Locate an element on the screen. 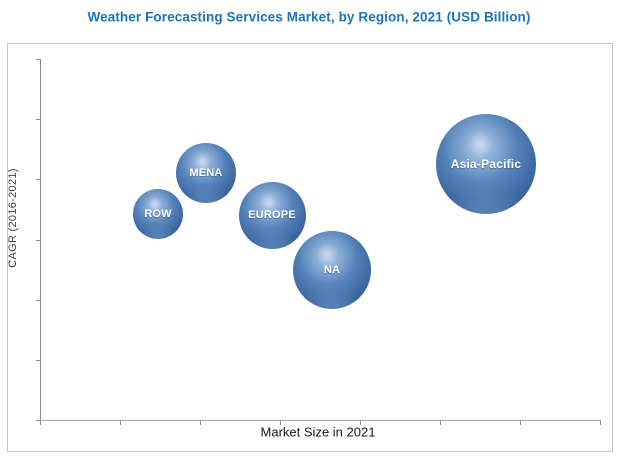 The image size is (617, 462). bubble-na: NA is located at coordinates (332, 270).